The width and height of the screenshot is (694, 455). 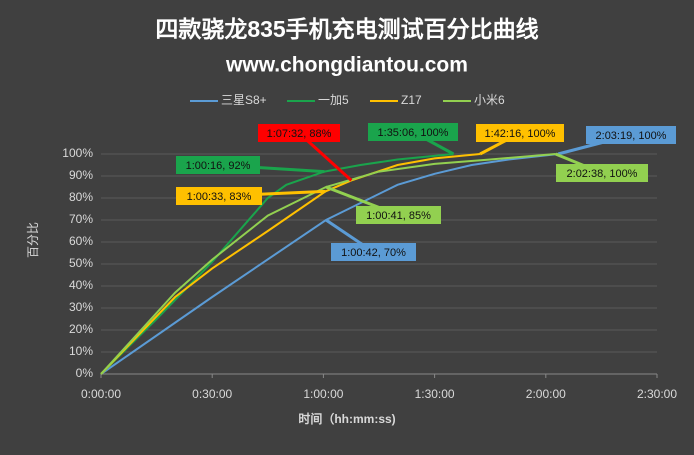 What do you see at coordinates (81, 219) in the screenshot?
I see `y-tick-label: 70%` at bounding box center [81, 219].